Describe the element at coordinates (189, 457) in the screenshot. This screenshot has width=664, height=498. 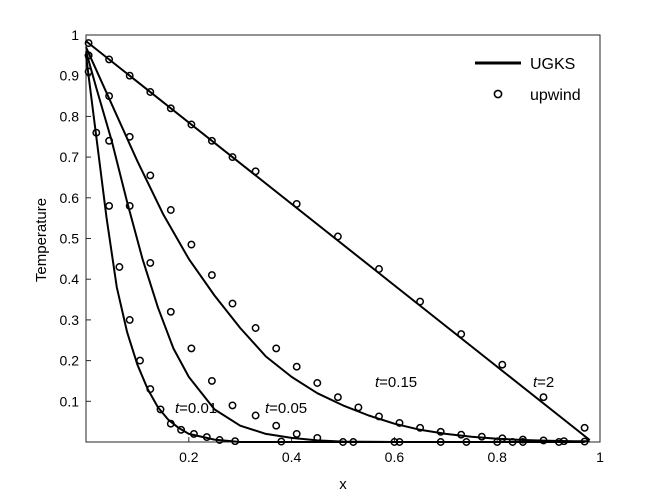
I see `x-tick-label-0: 0.2` at that location.